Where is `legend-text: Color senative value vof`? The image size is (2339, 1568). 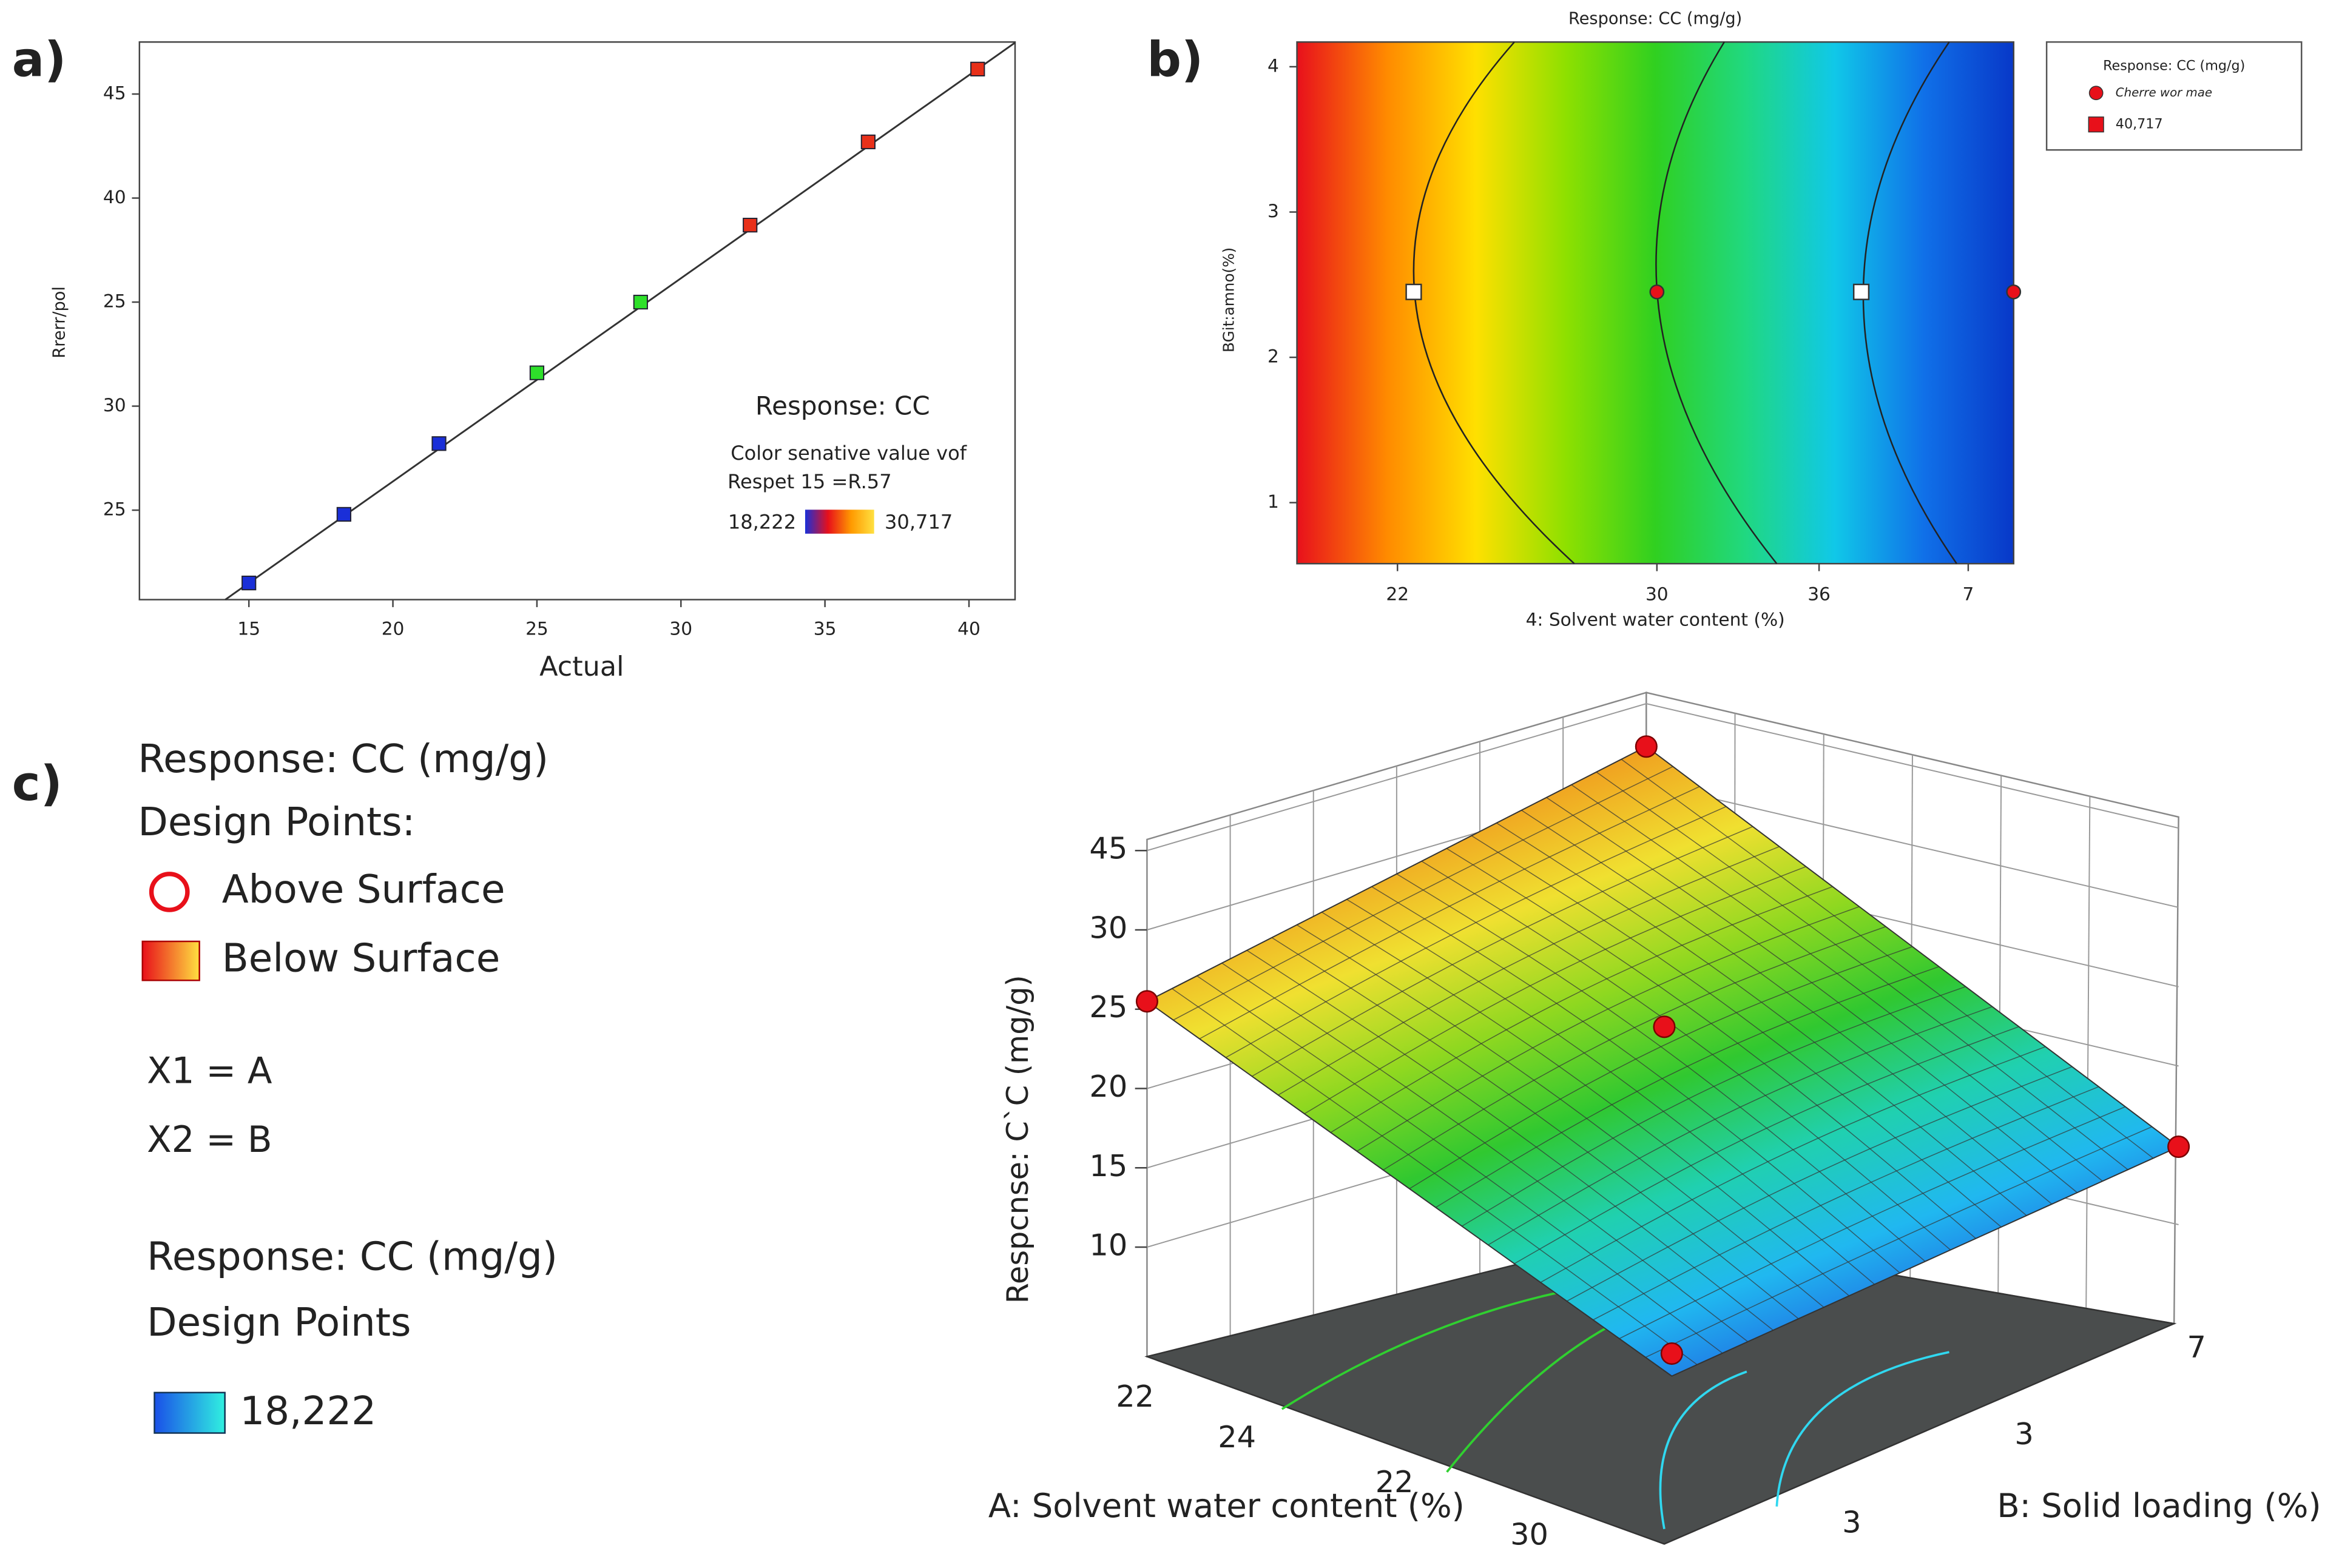 legend-text: Color senative value vof is located at coordinates (849, 453).